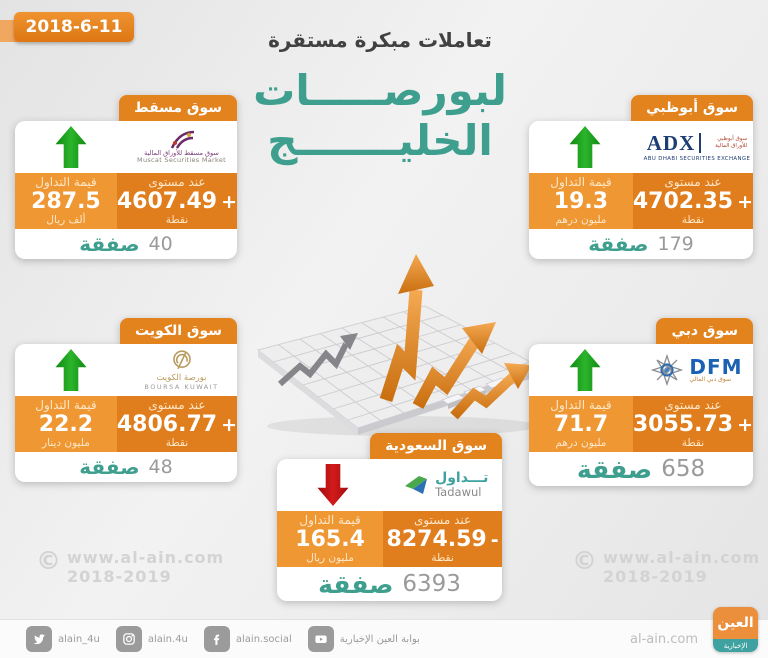  Describe the element at coordinates (416, 485) in the screenshot. I see `tadawul-logo-mark` at that location.